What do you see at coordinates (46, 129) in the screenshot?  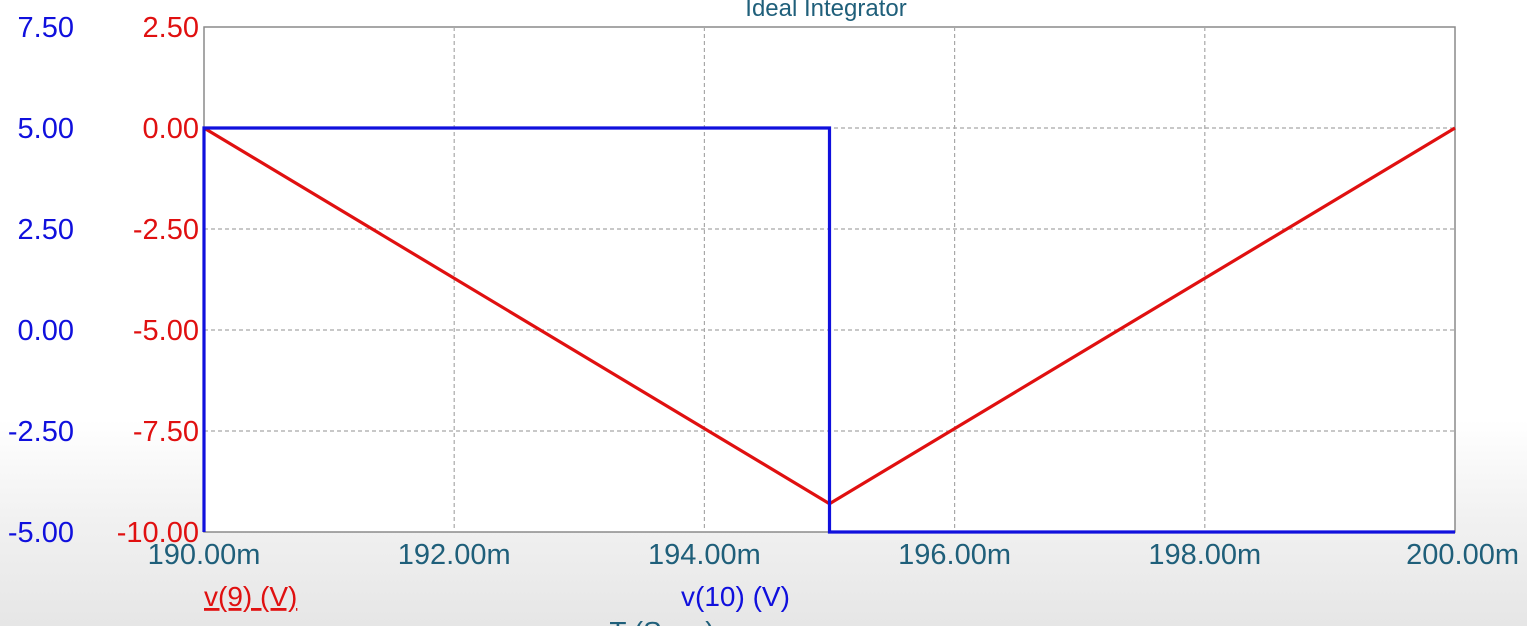 I see `y-tick-label-outer: 5.00` at bounding box center [46, 129].